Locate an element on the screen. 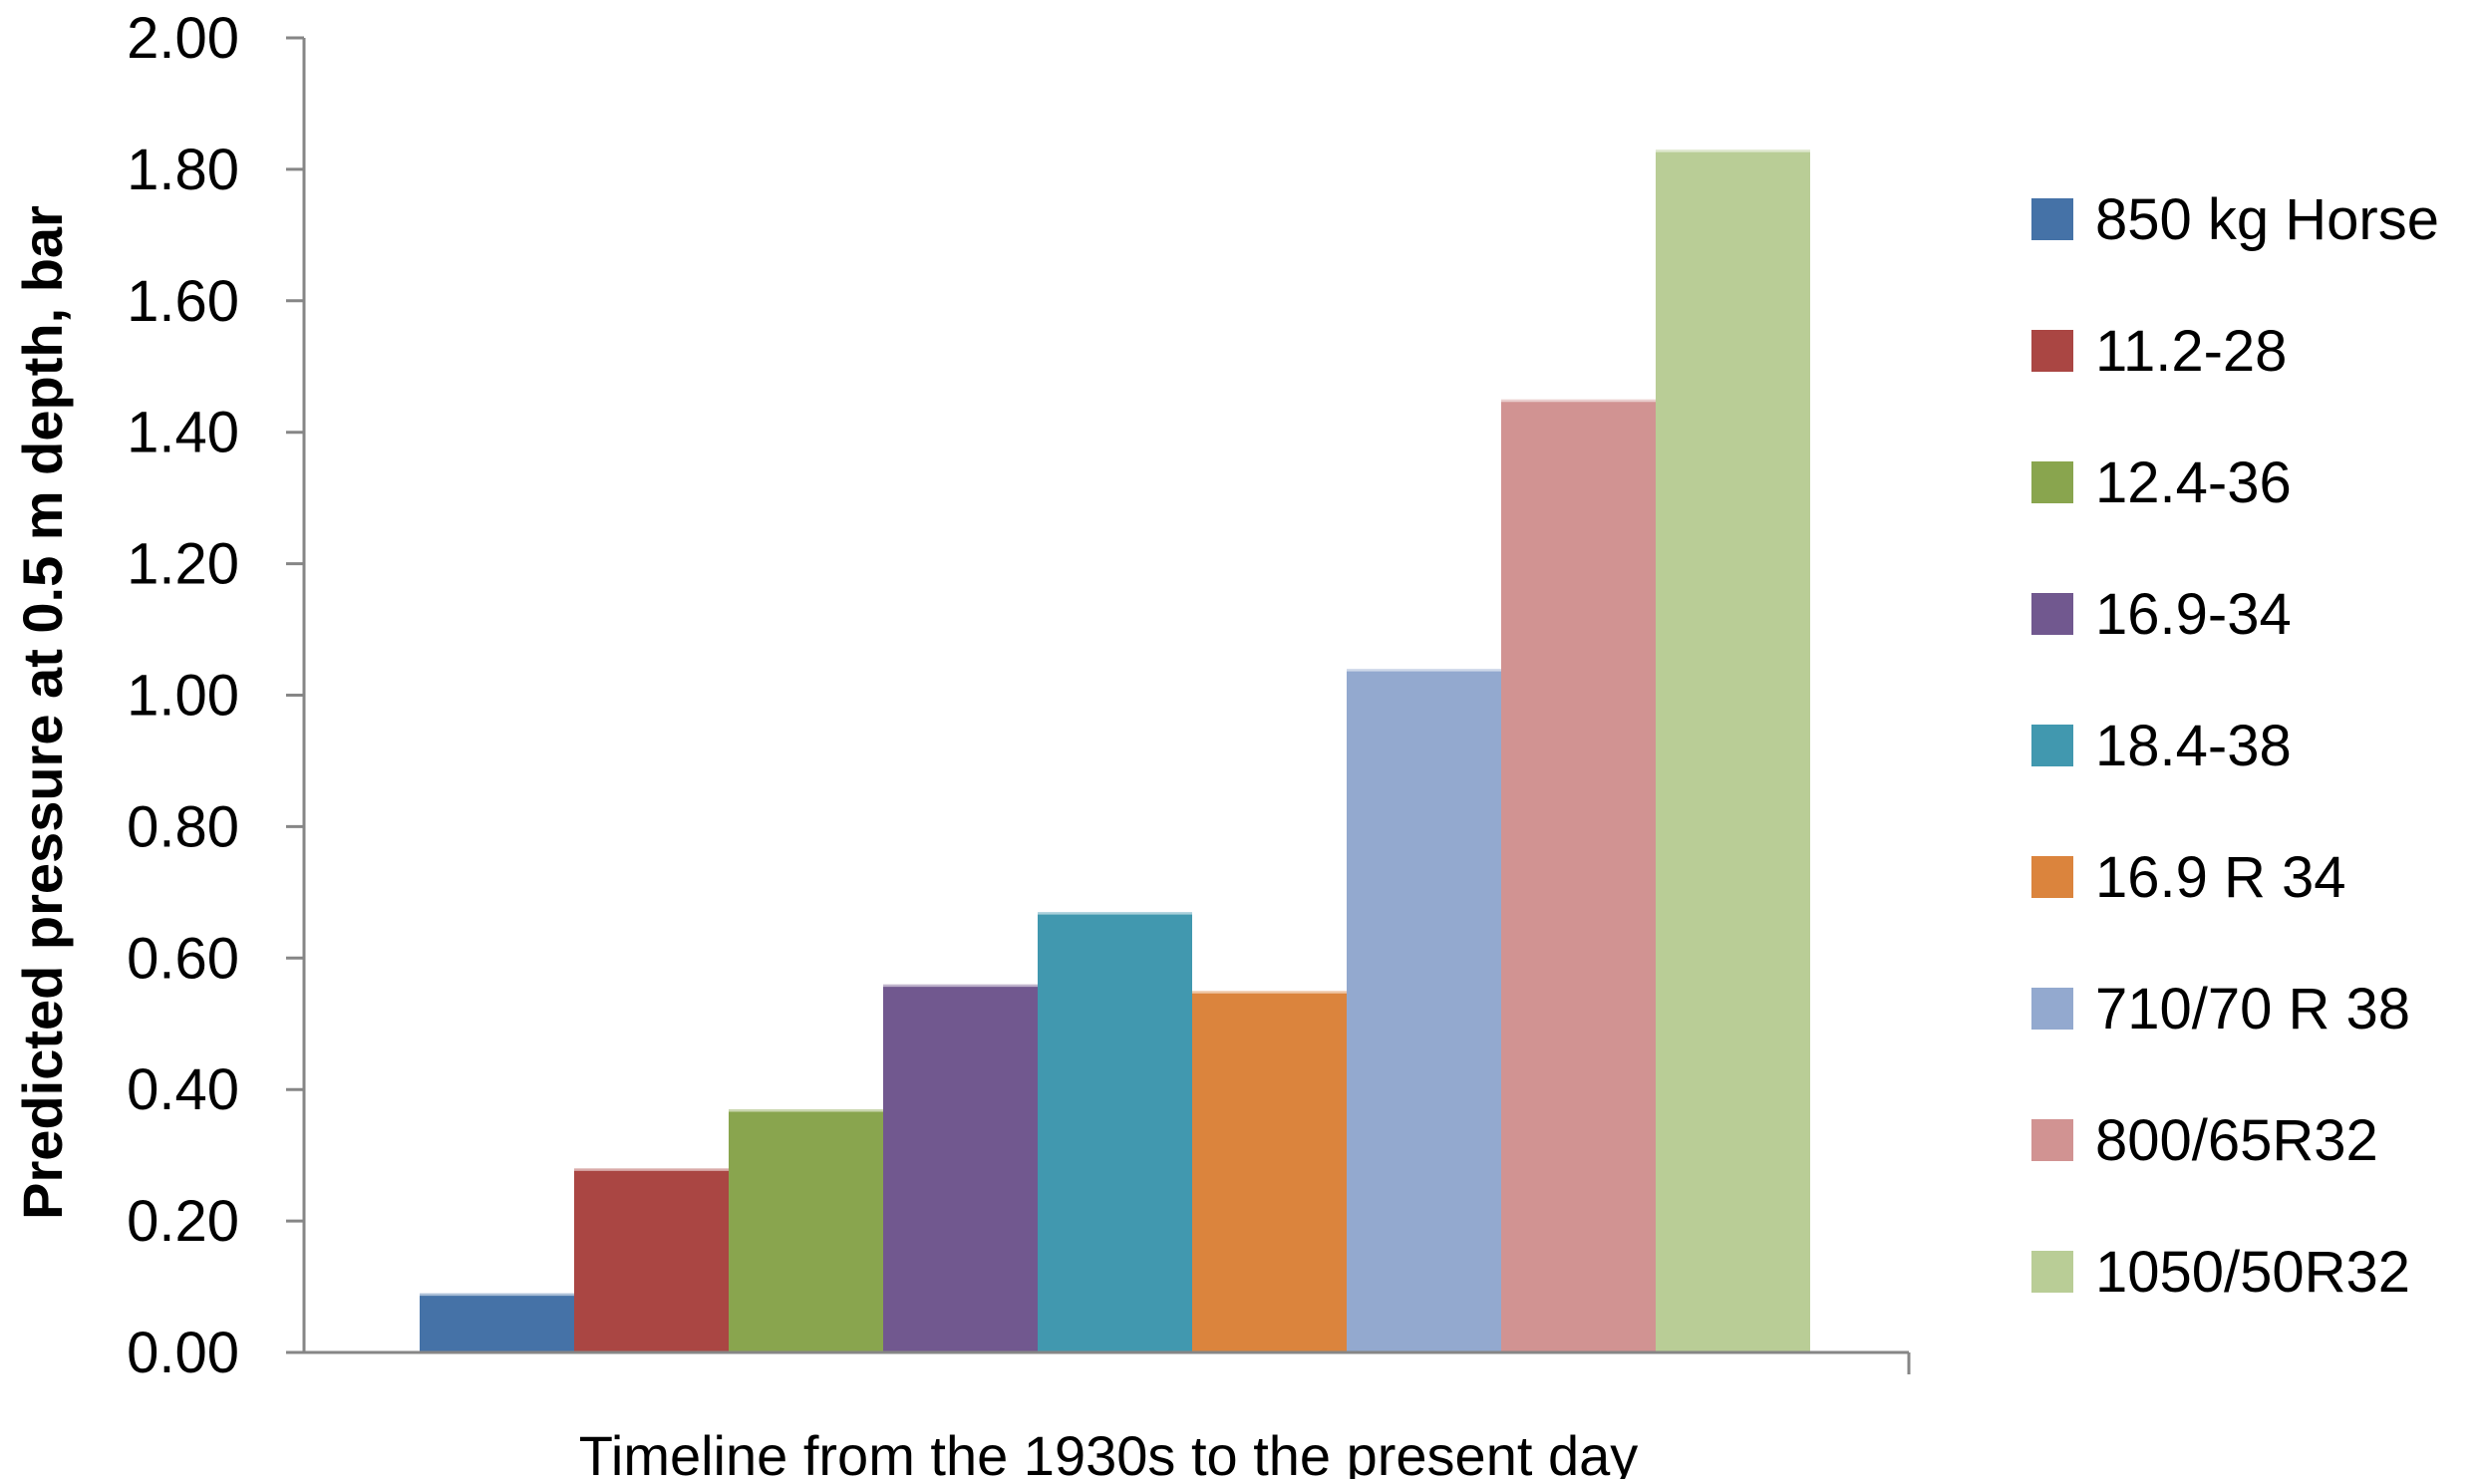 The image size is (2485, 1484). legend-label: 18.4-38 is located at coordinates (2193, 746).